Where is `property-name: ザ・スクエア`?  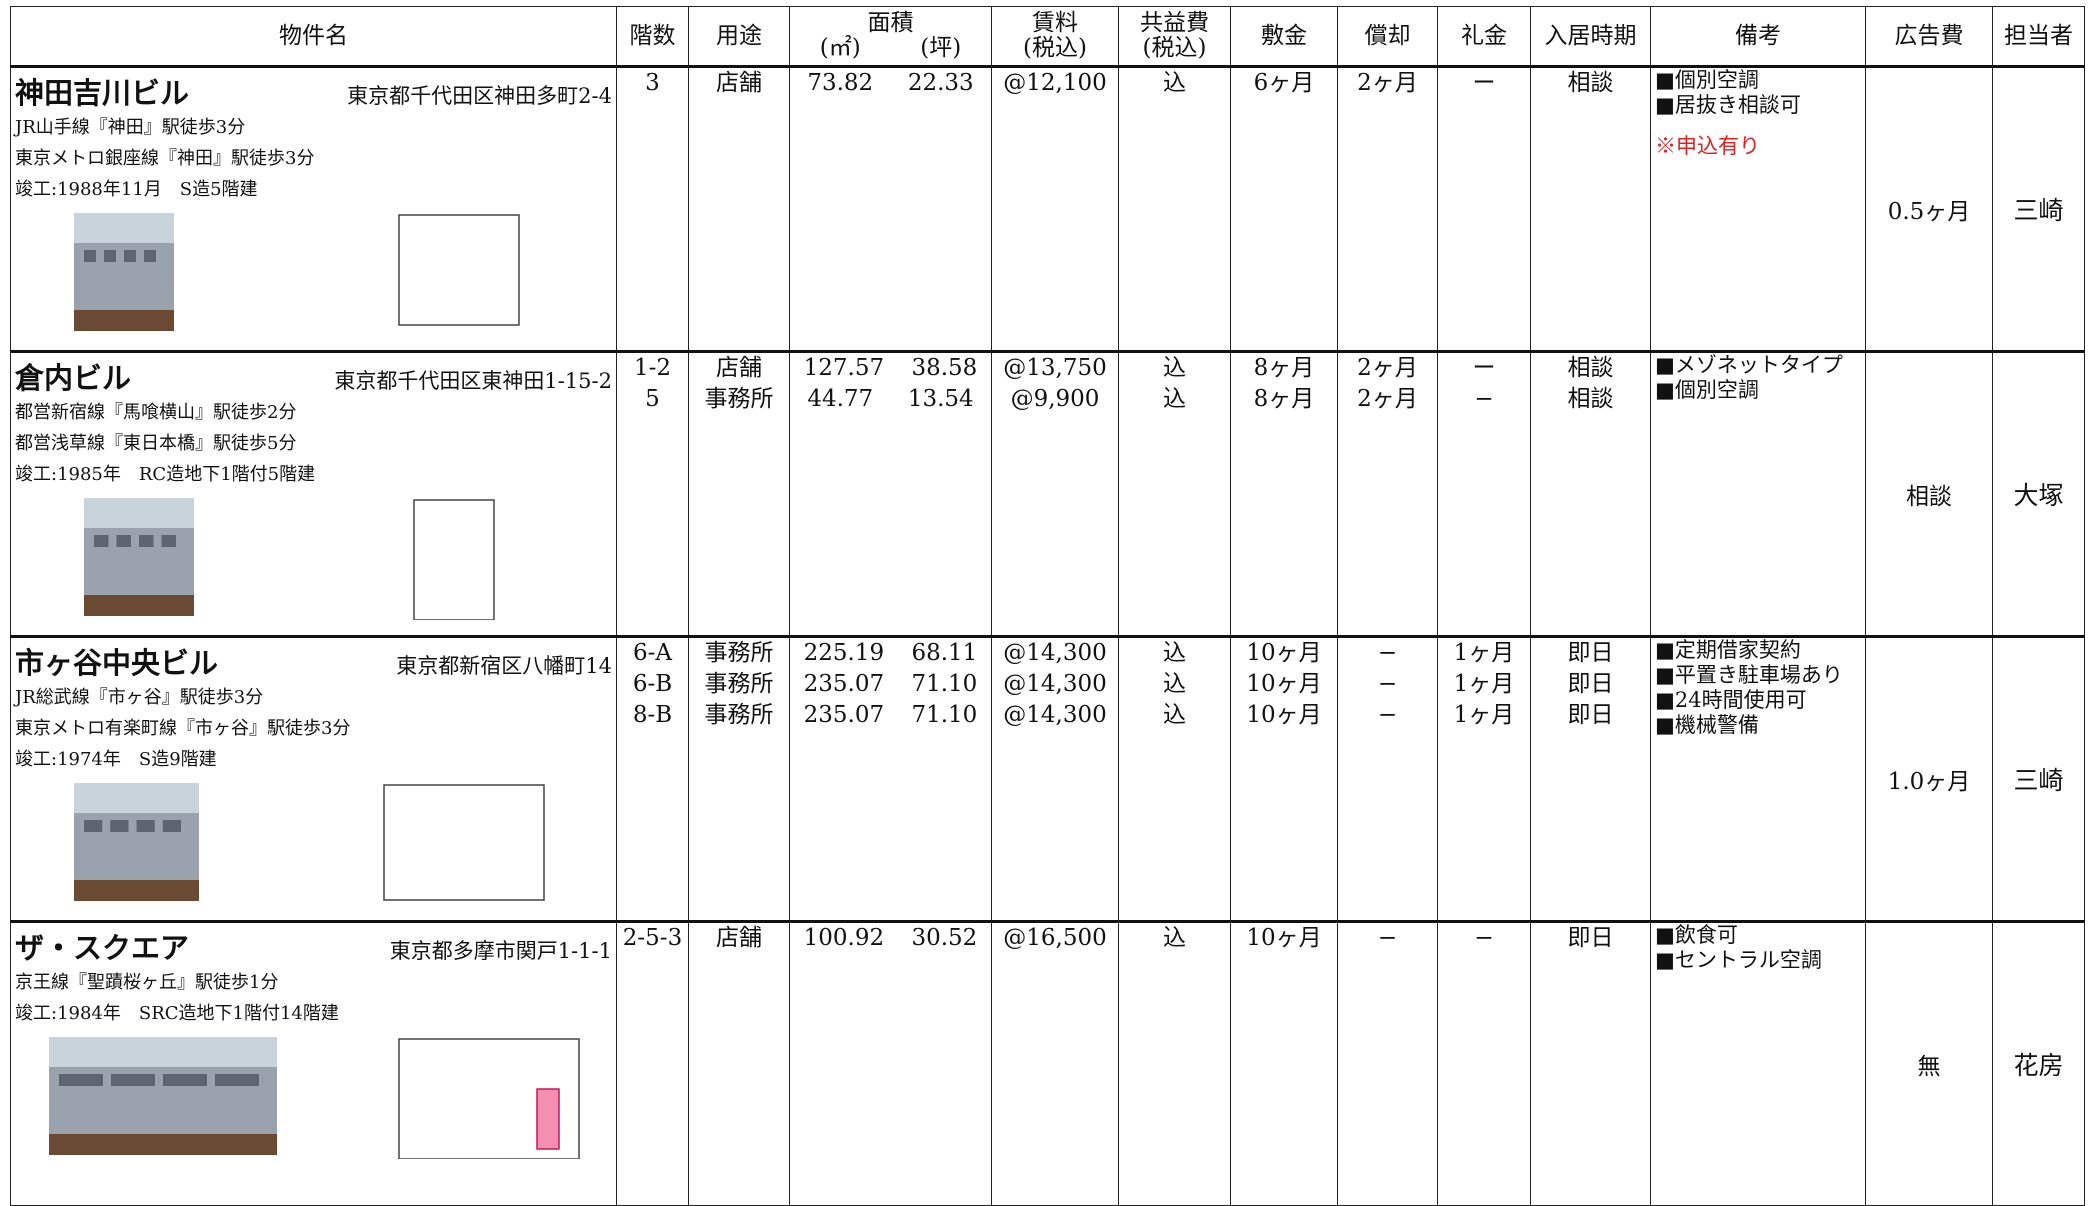
property-name: ザ・スクエア is located at coordinates (102, 948).